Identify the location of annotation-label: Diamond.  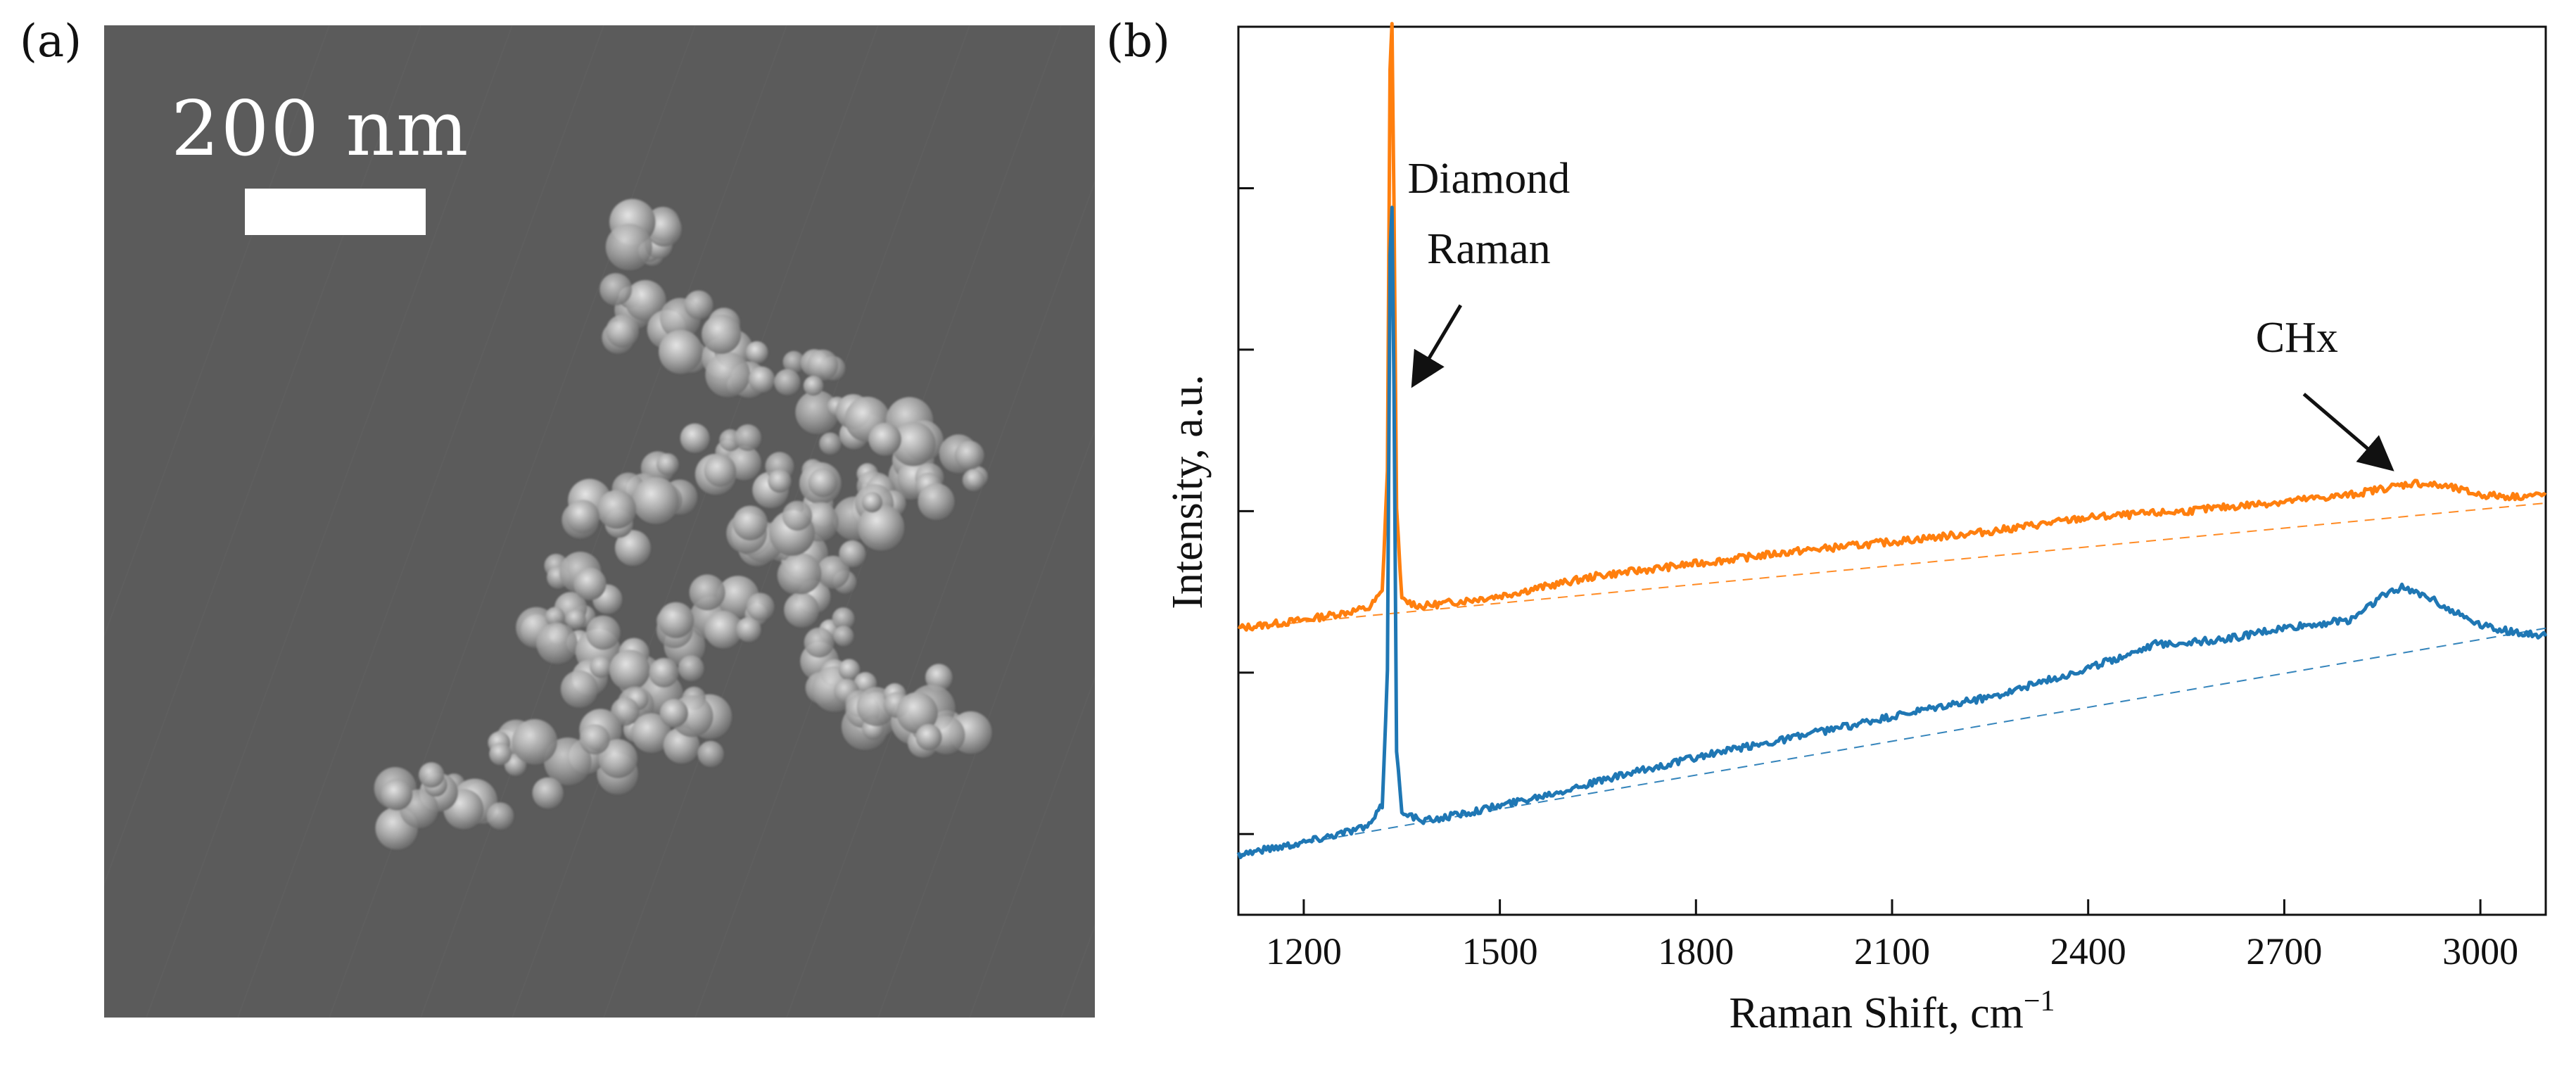
(1488, 179).